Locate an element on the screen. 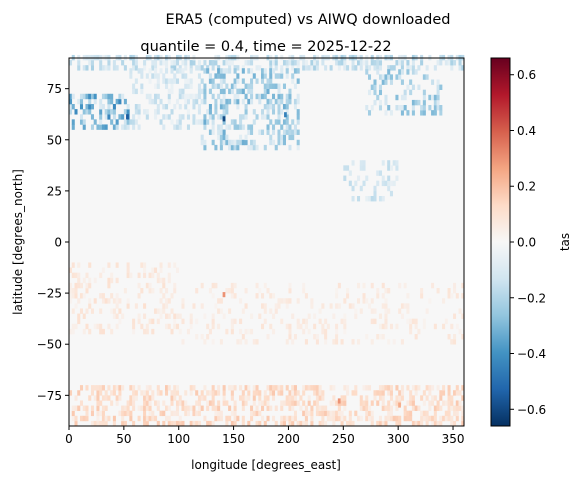  y-tick-label: 25 is located at coordinates (54, 191).